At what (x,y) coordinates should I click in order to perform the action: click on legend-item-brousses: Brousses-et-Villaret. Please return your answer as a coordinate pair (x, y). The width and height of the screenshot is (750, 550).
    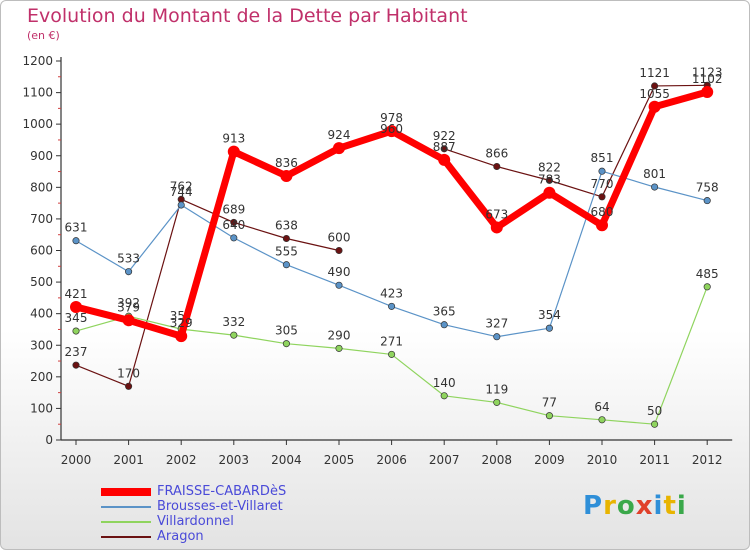
    Looking at the image, I should click on (231, 507).